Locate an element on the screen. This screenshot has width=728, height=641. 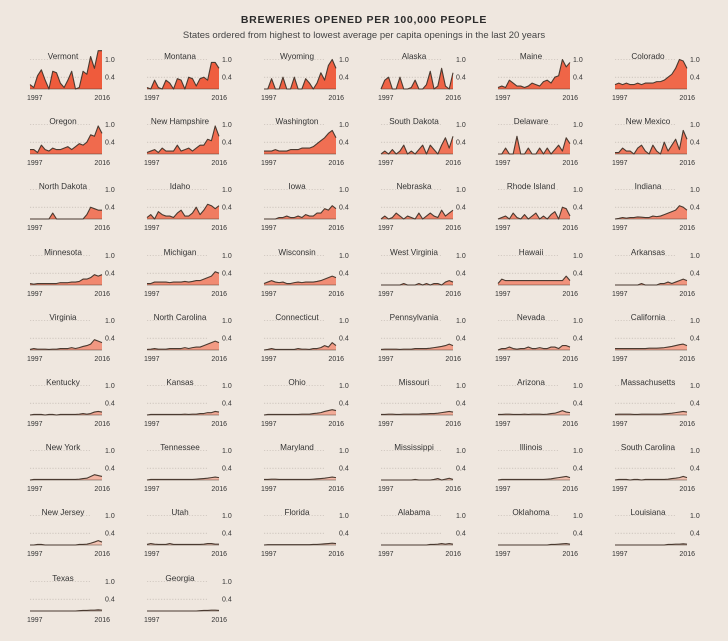
state-name-label: Tennessee is located at coordinates (180, 448).